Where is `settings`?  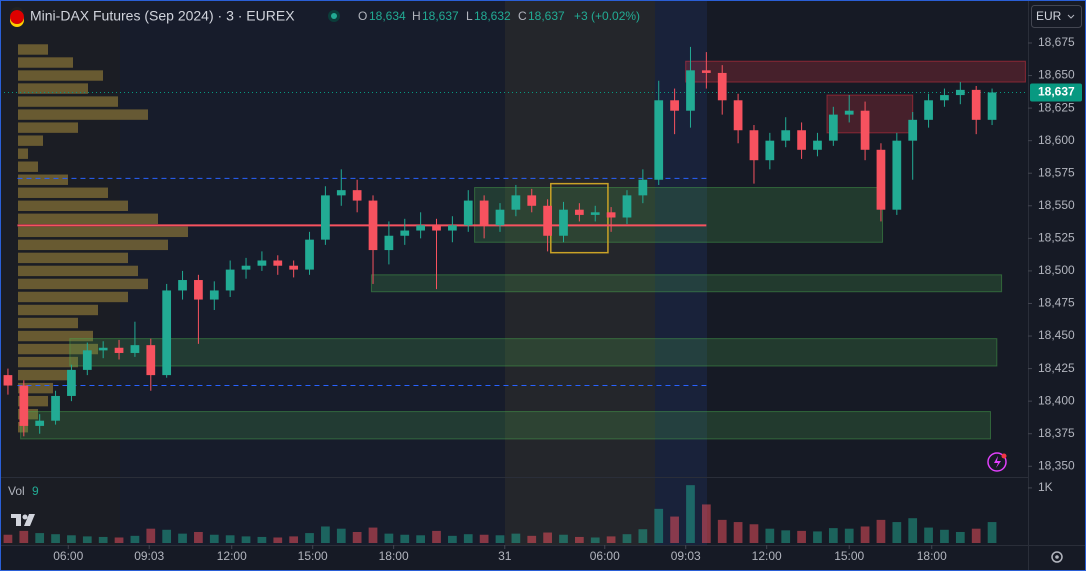 settings is located at coordinates (1057, 557).